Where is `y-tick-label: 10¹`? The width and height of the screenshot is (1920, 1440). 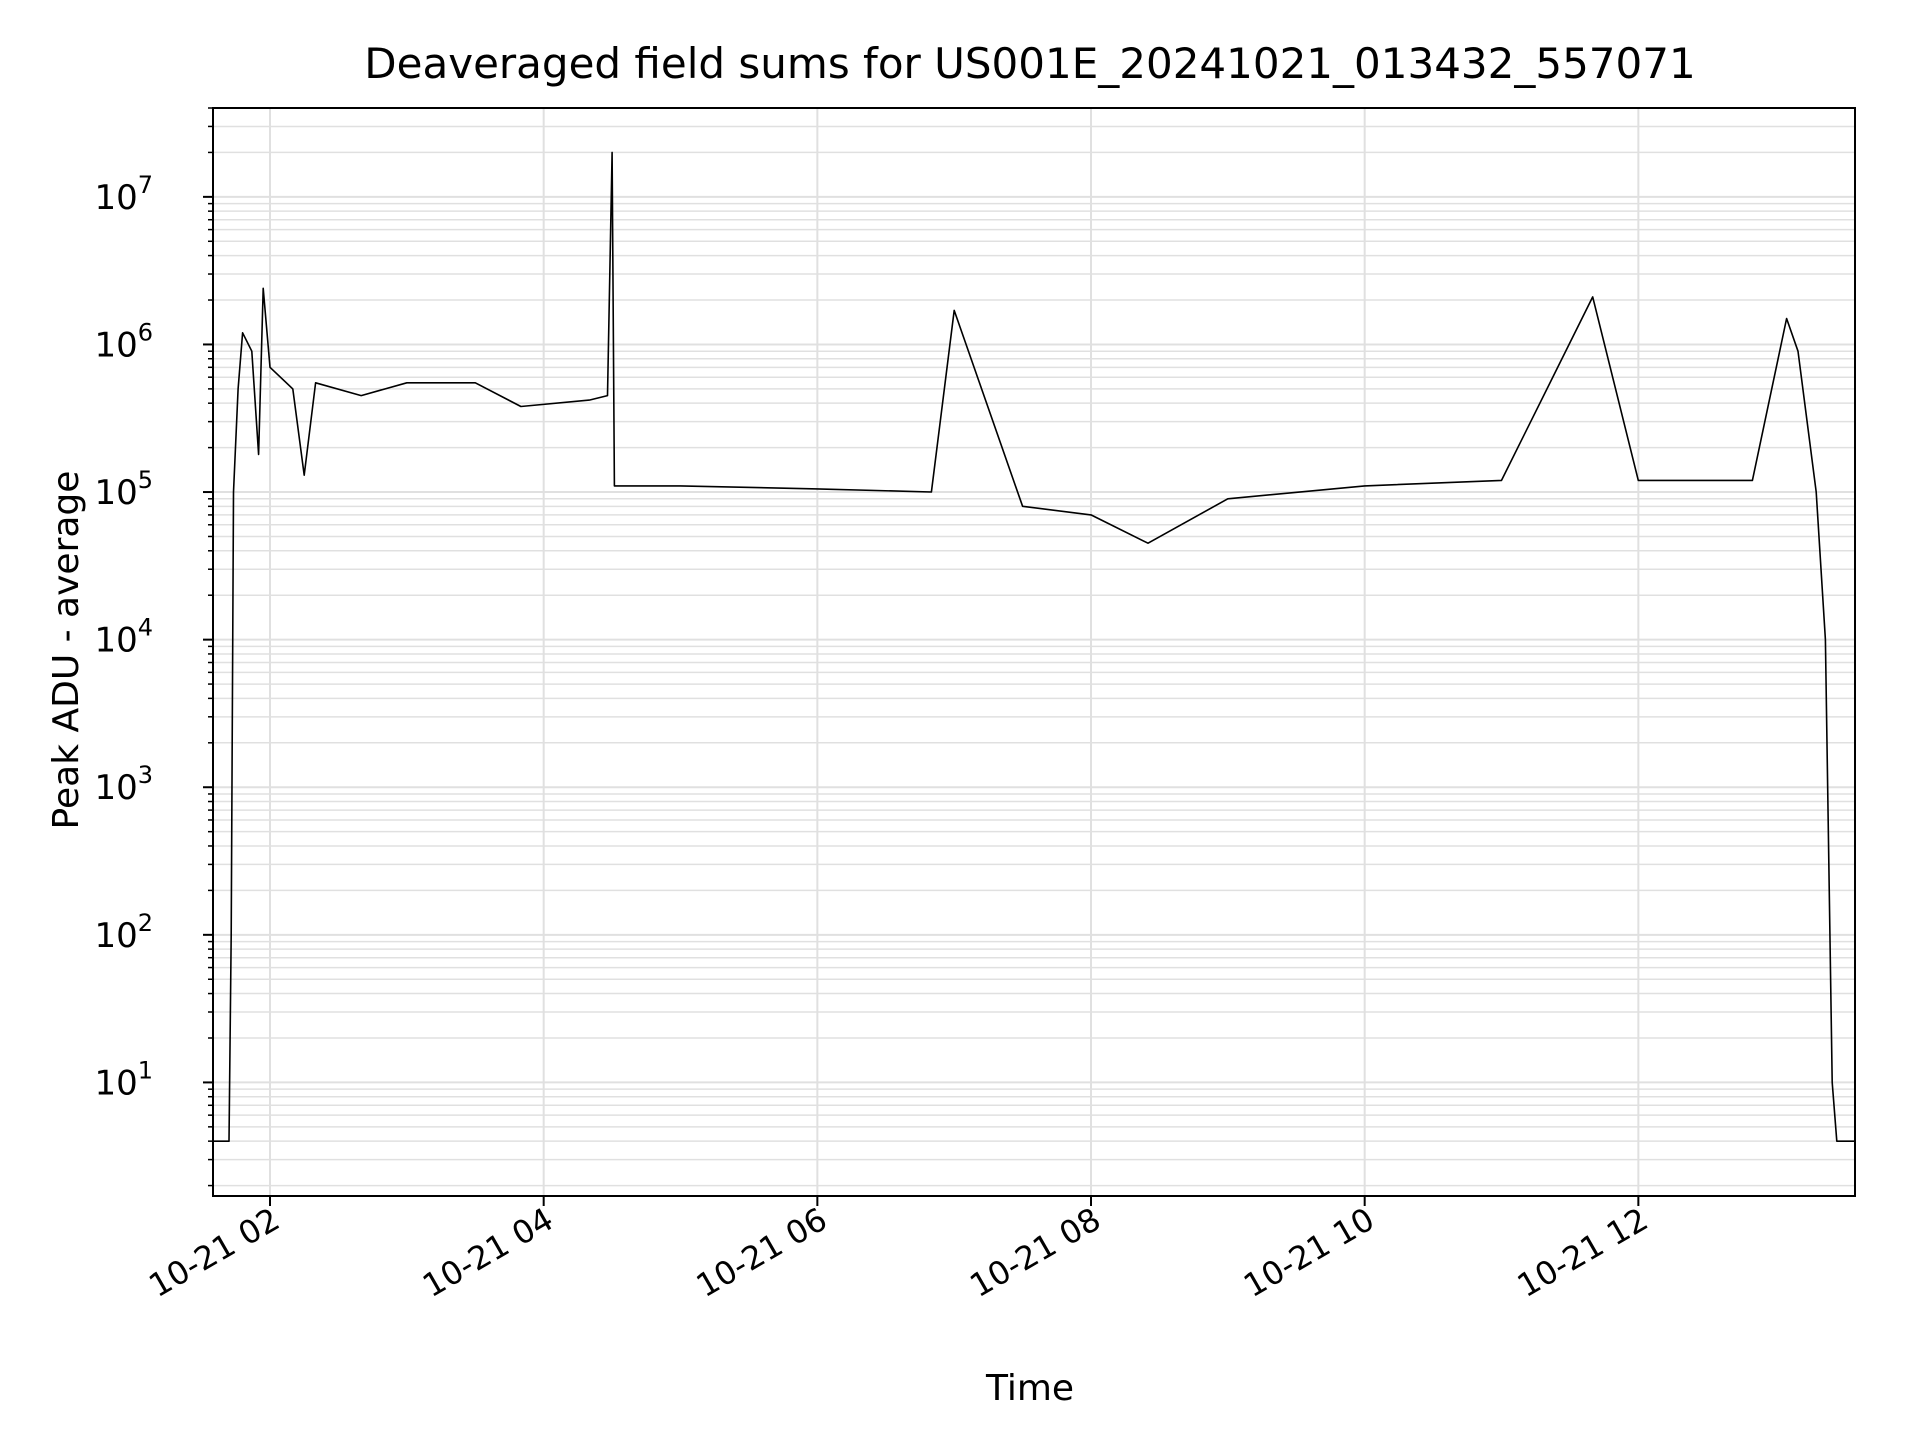
y-tick-label: 10¹ is located at coordinates (123, 1079).